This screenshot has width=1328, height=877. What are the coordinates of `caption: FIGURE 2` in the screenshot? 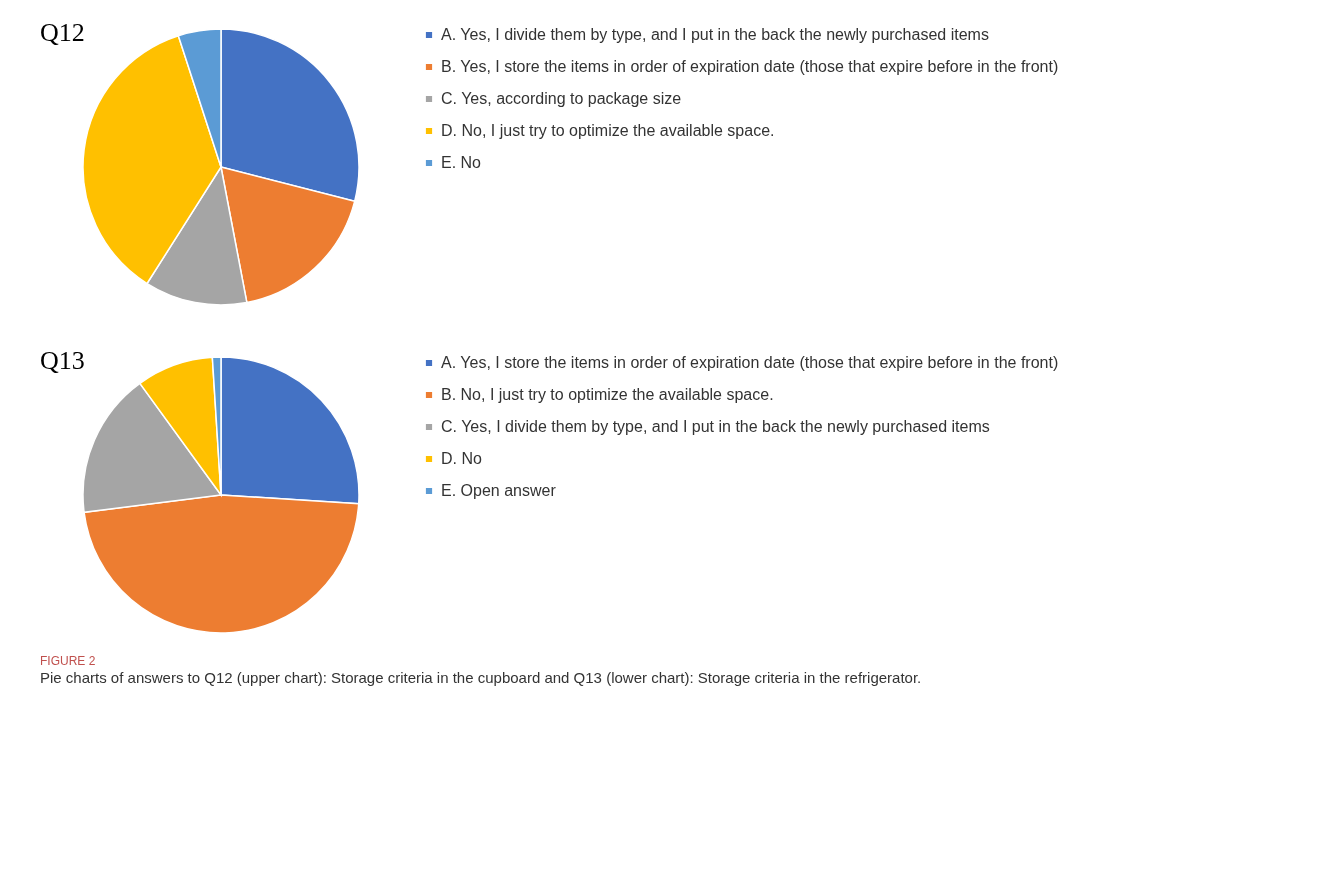 It's located at (68, 661).